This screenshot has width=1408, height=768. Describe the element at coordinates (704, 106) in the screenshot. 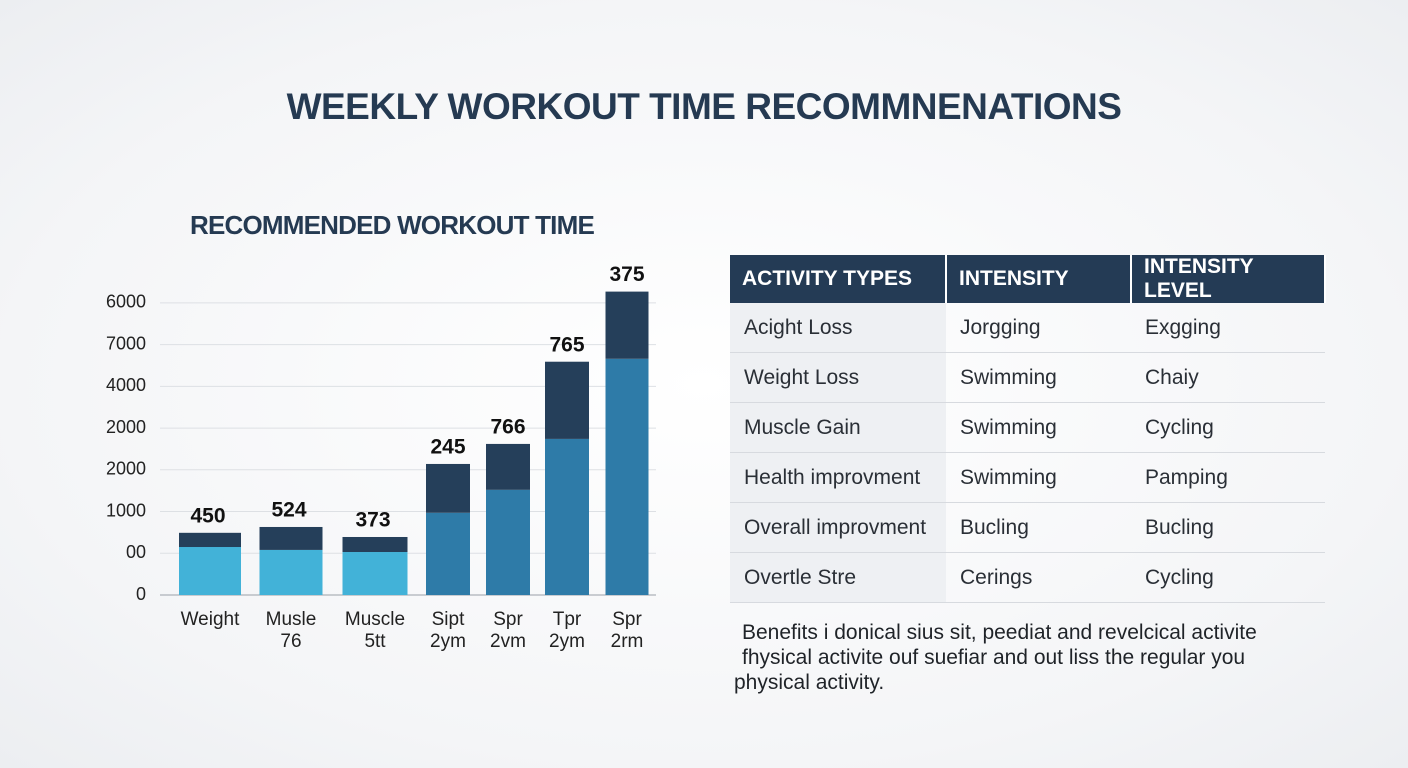

I see `page-title: WEEKLY WORKOUT TIME RECOMMNENATIONS` at that location.